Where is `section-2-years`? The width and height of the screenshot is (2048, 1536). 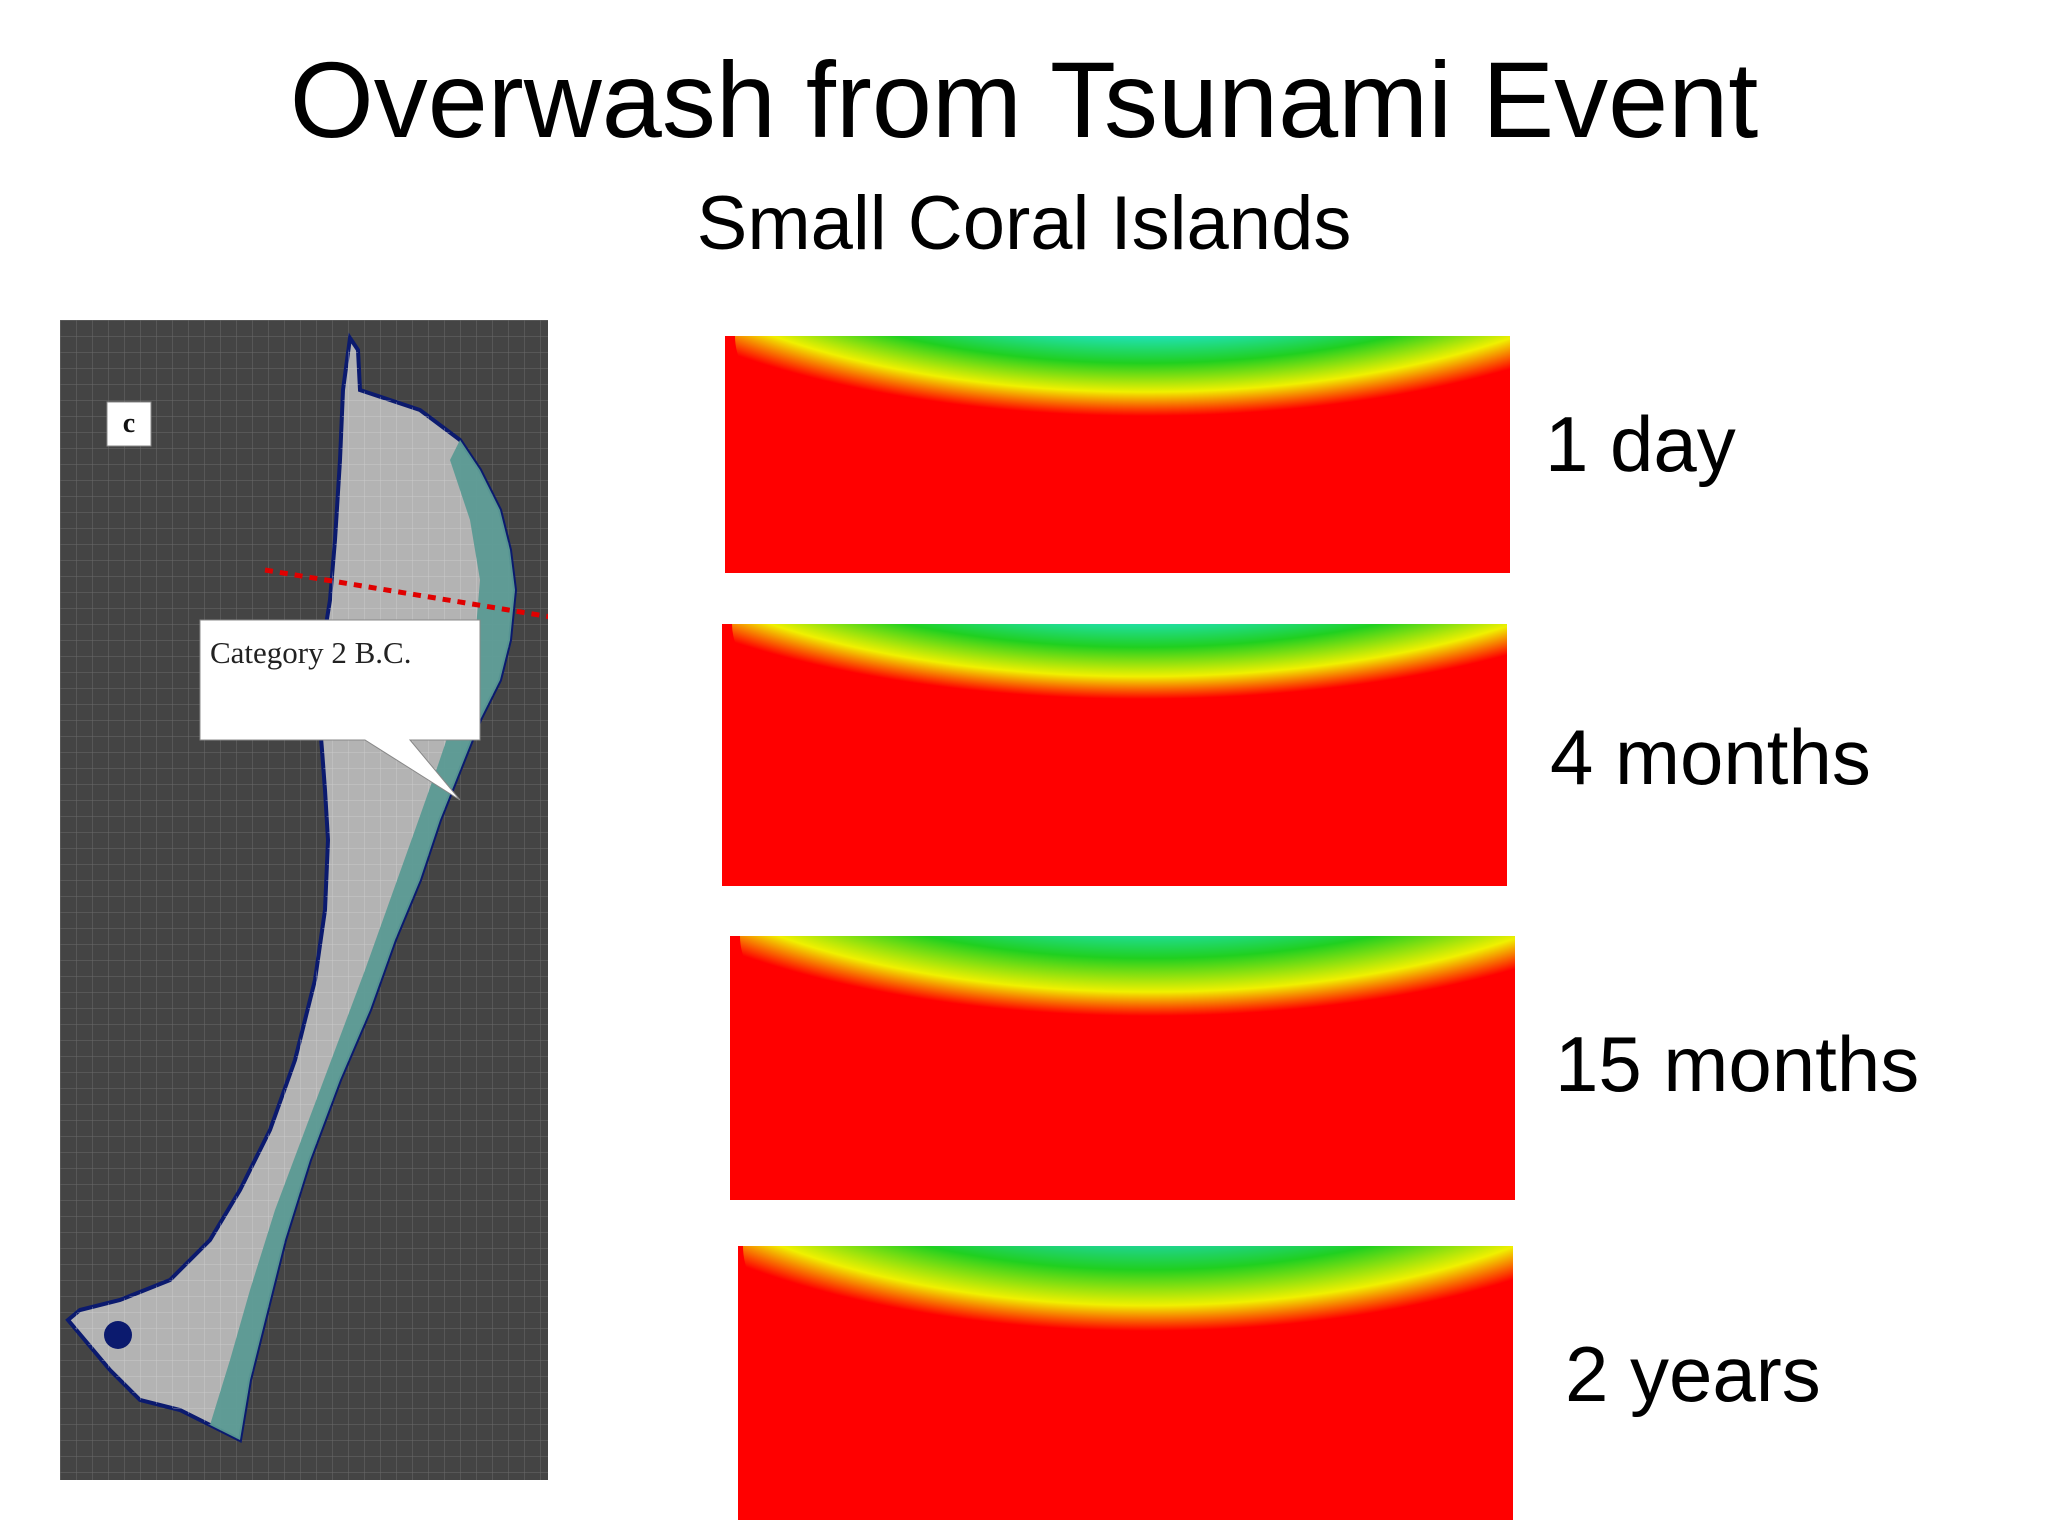 section-2-years is located at coordinates (1125, 1379).